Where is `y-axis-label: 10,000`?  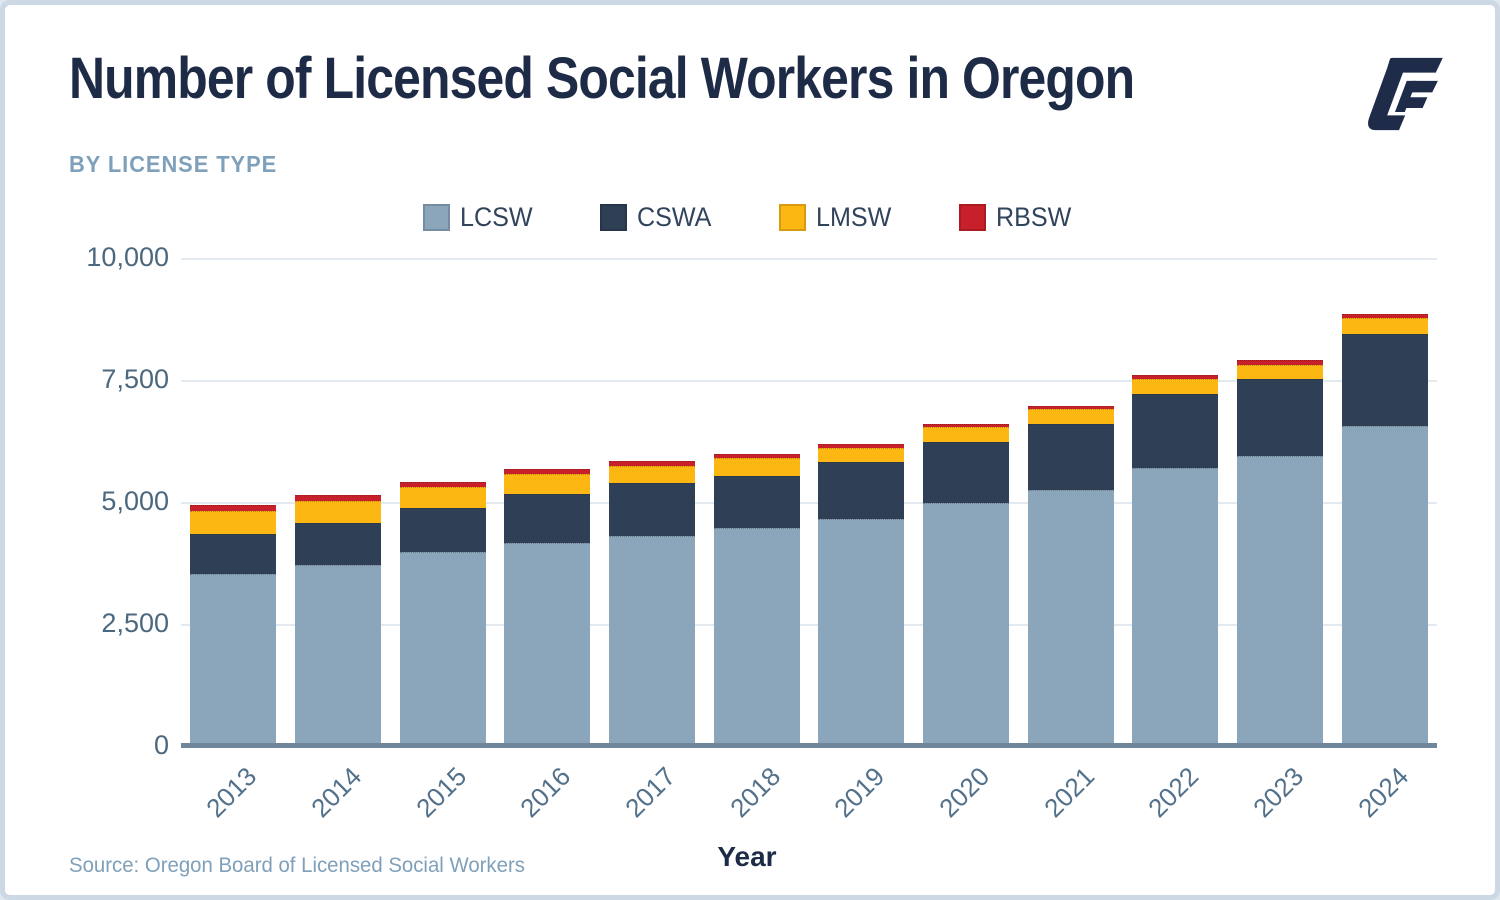
y-axis-label: 10,000 is located at coordinates (127, 256).